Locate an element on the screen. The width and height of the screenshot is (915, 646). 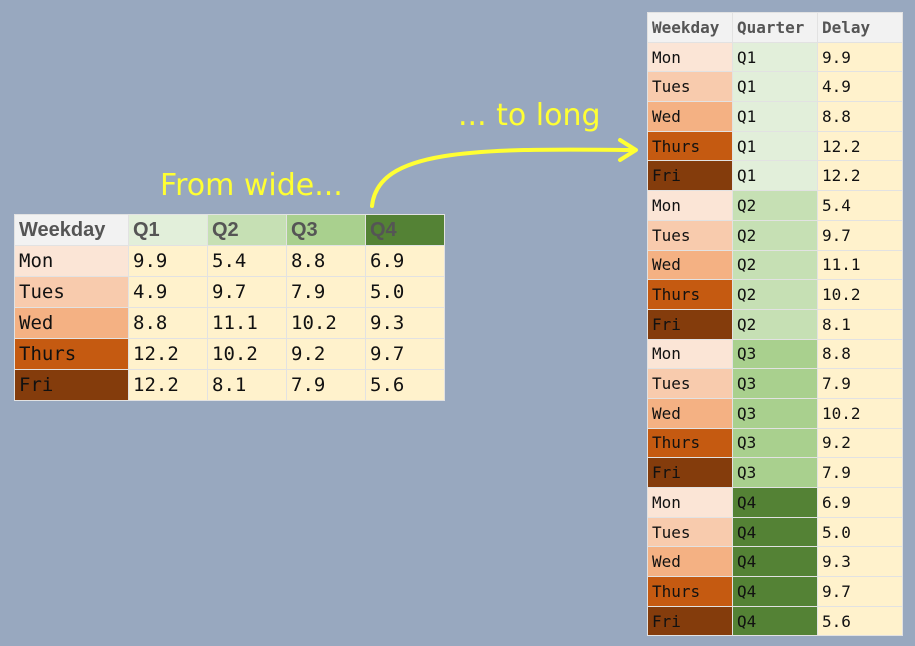
long-table-row: Mon Q1 9.9 is located at coordinates (775, 57).